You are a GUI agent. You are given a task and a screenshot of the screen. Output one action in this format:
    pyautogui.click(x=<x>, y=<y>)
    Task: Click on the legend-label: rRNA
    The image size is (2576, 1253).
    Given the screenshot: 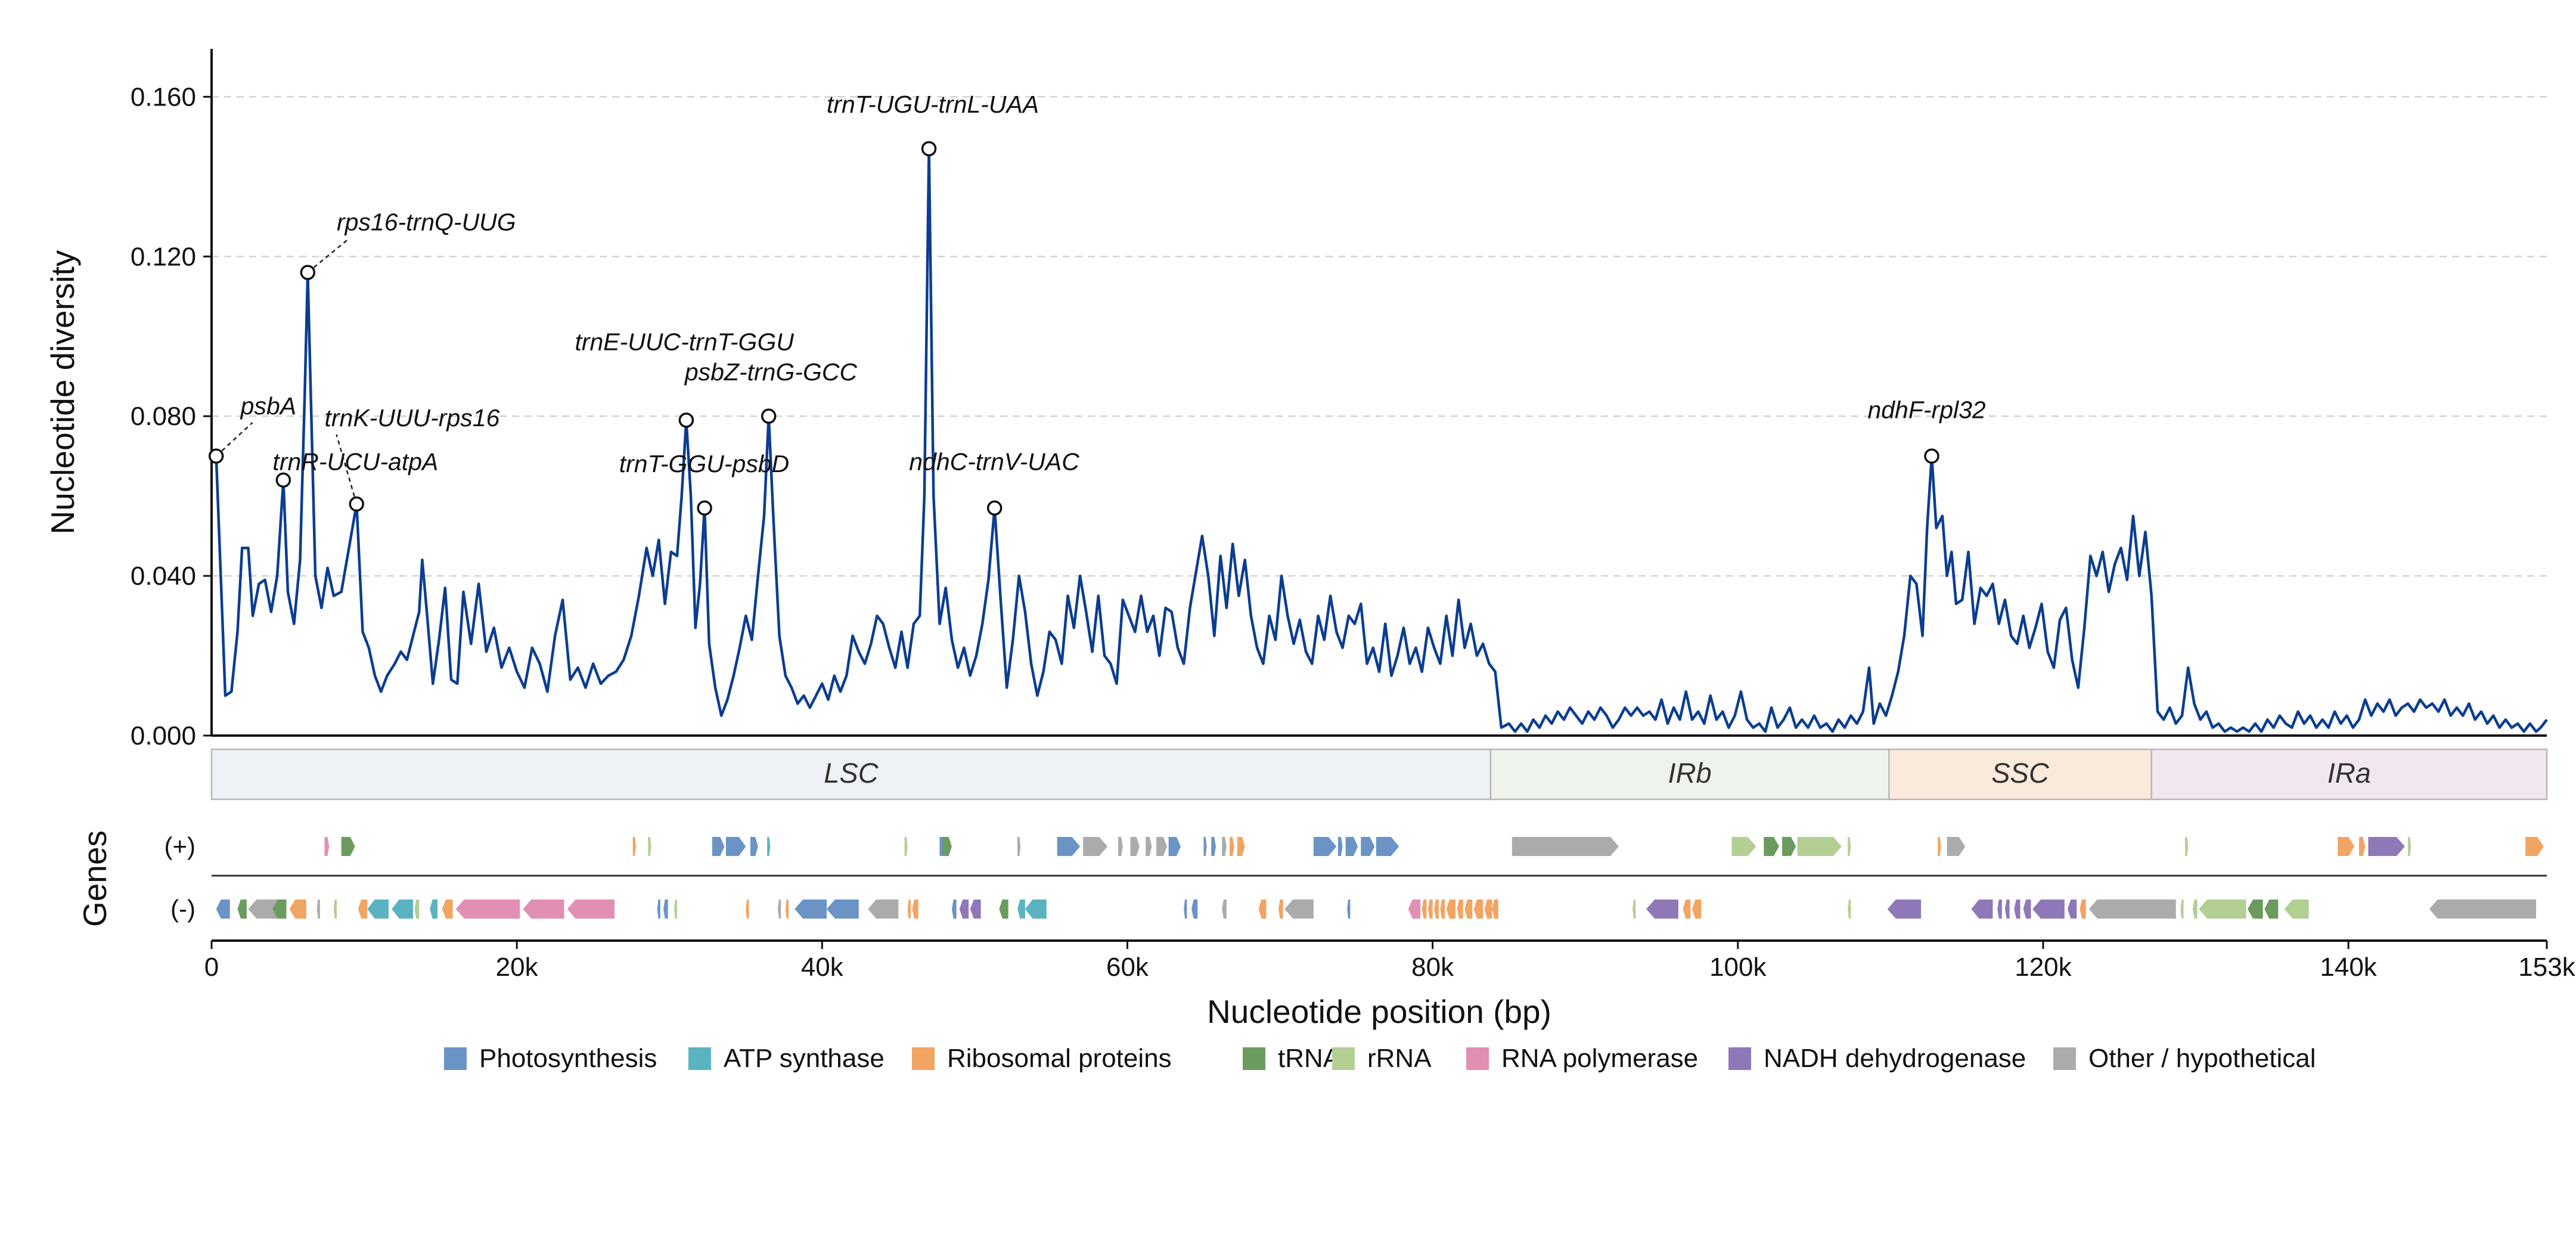 What is the action you would take?
    pyautogui.click(x=1400, y=1058)
    